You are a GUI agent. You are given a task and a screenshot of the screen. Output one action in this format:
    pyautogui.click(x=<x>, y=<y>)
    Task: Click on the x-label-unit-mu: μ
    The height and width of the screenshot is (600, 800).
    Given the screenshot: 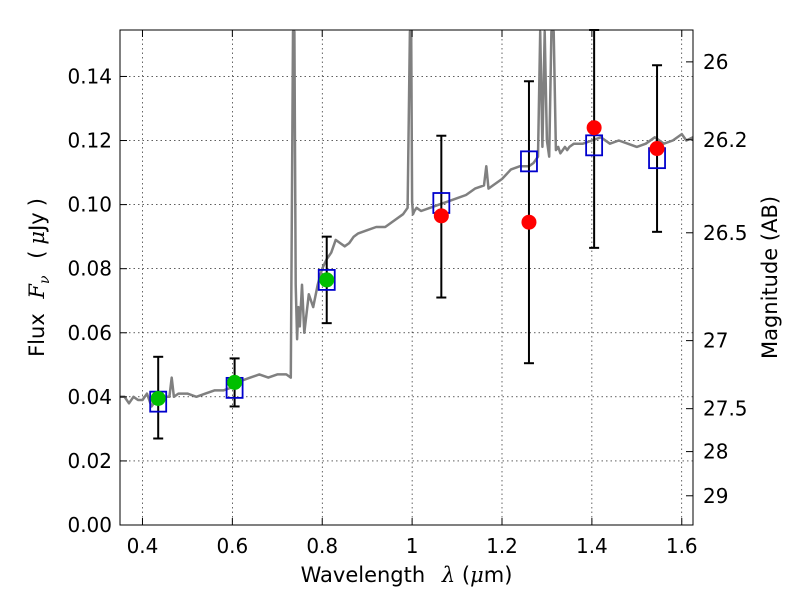 What is the action you would take?
    pyautogui.click(x=477, y=575)
    